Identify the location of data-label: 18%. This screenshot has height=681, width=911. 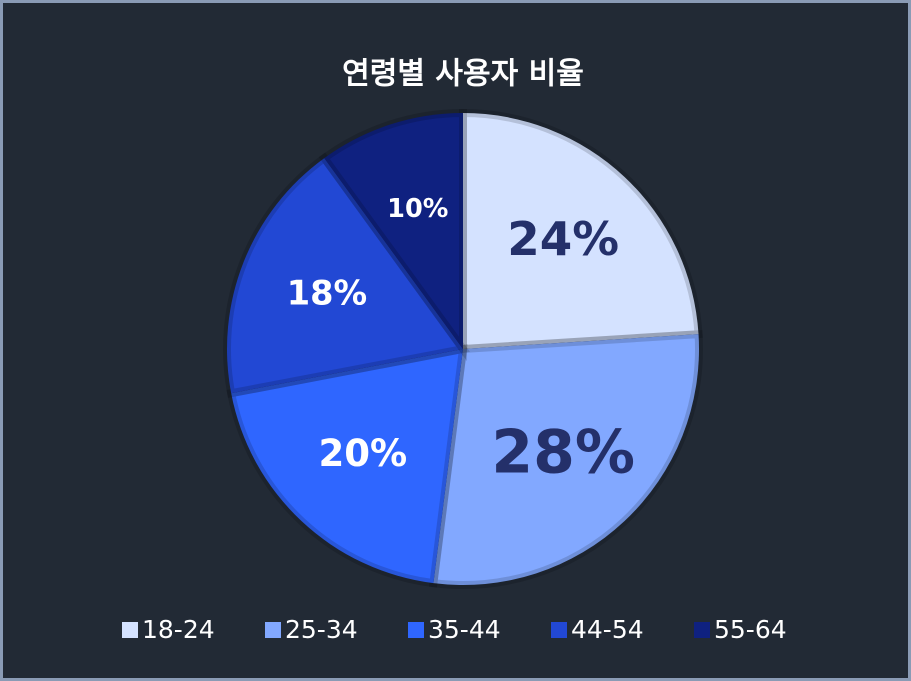
(327, 293).